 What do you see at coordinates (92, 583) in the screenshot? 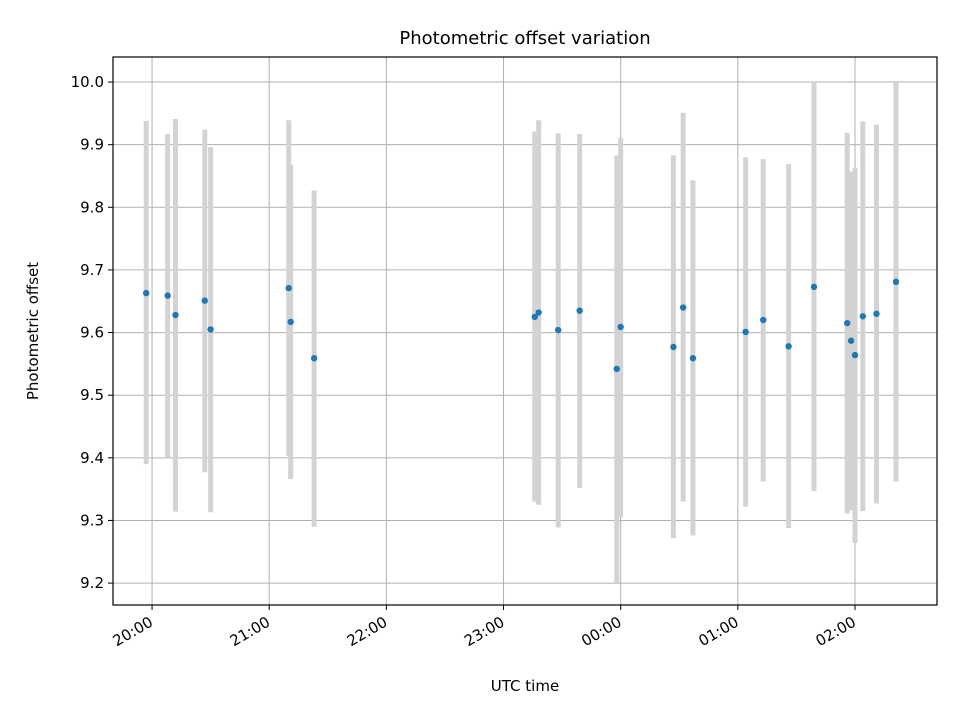
I see `y-tick-label: 9.2` at bounding box center [92, 583].